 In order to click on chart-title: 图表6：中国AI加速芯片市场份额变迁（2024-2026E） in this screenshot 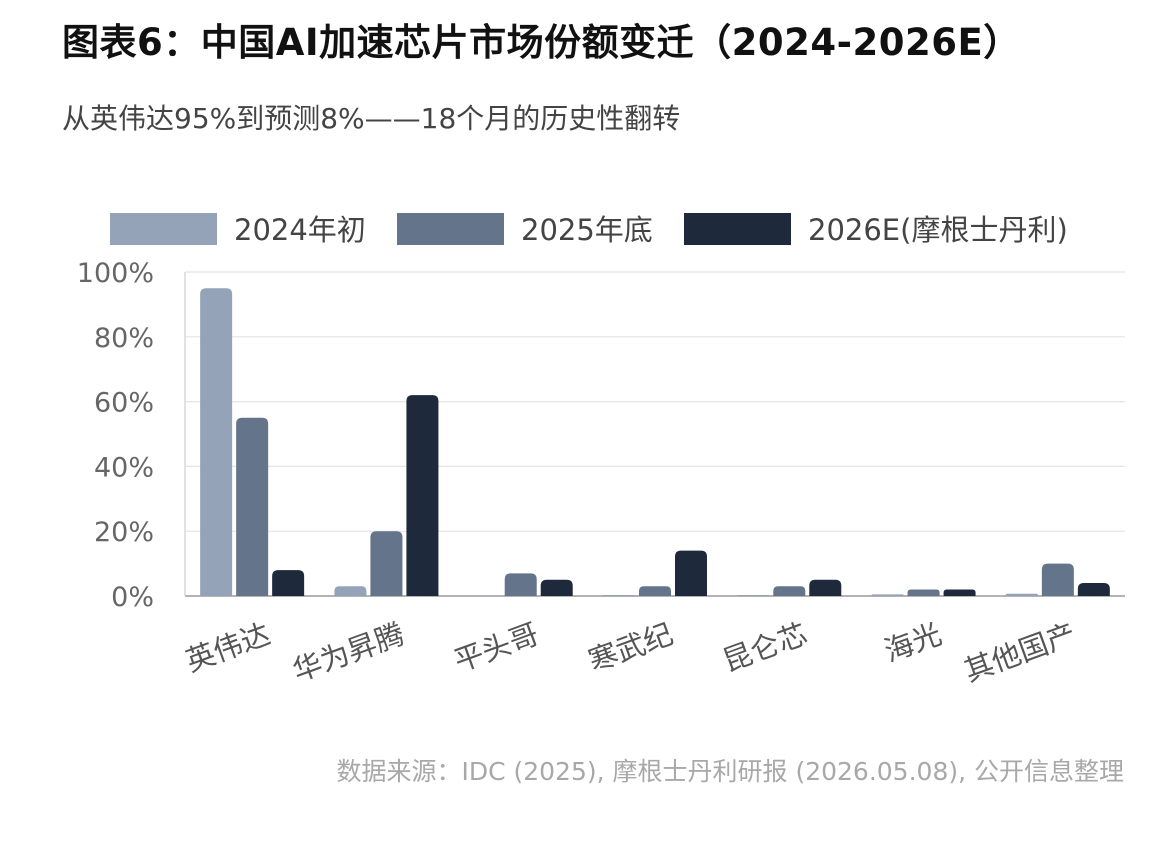, I will do `click(541, 42)`.